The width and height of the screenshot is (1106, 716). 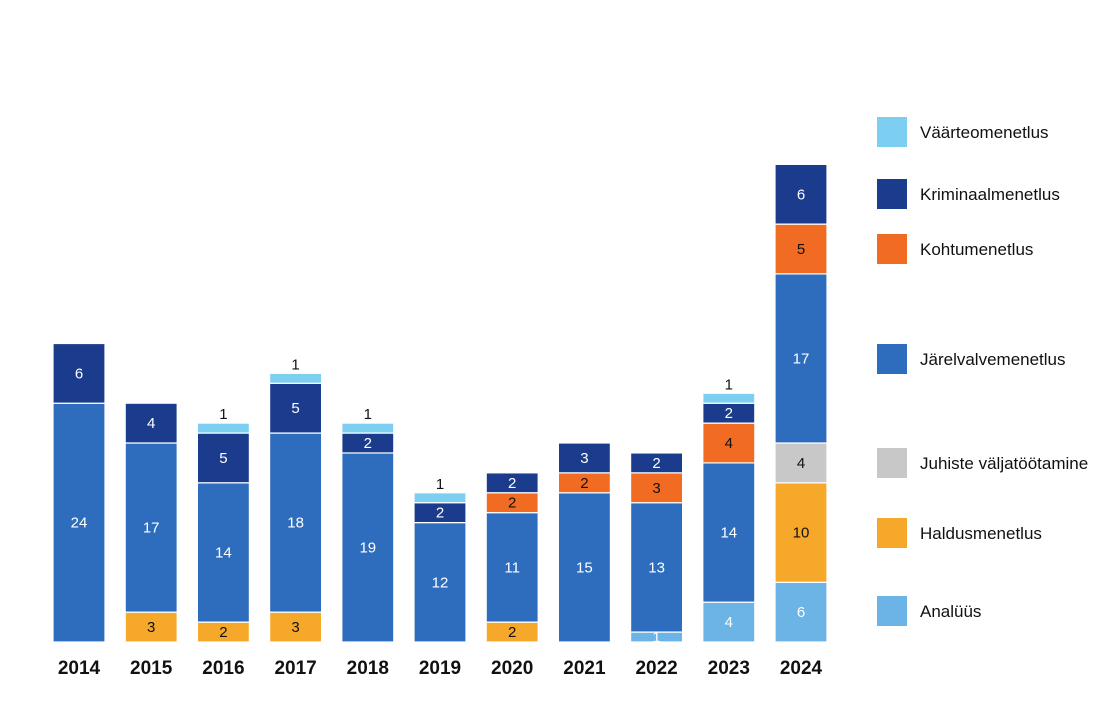 What do you see at coordinates (892, 463) in the screenshot?
I see `legend-swatch-juhiste-valjatootamine` at bounding box center [892, 463].